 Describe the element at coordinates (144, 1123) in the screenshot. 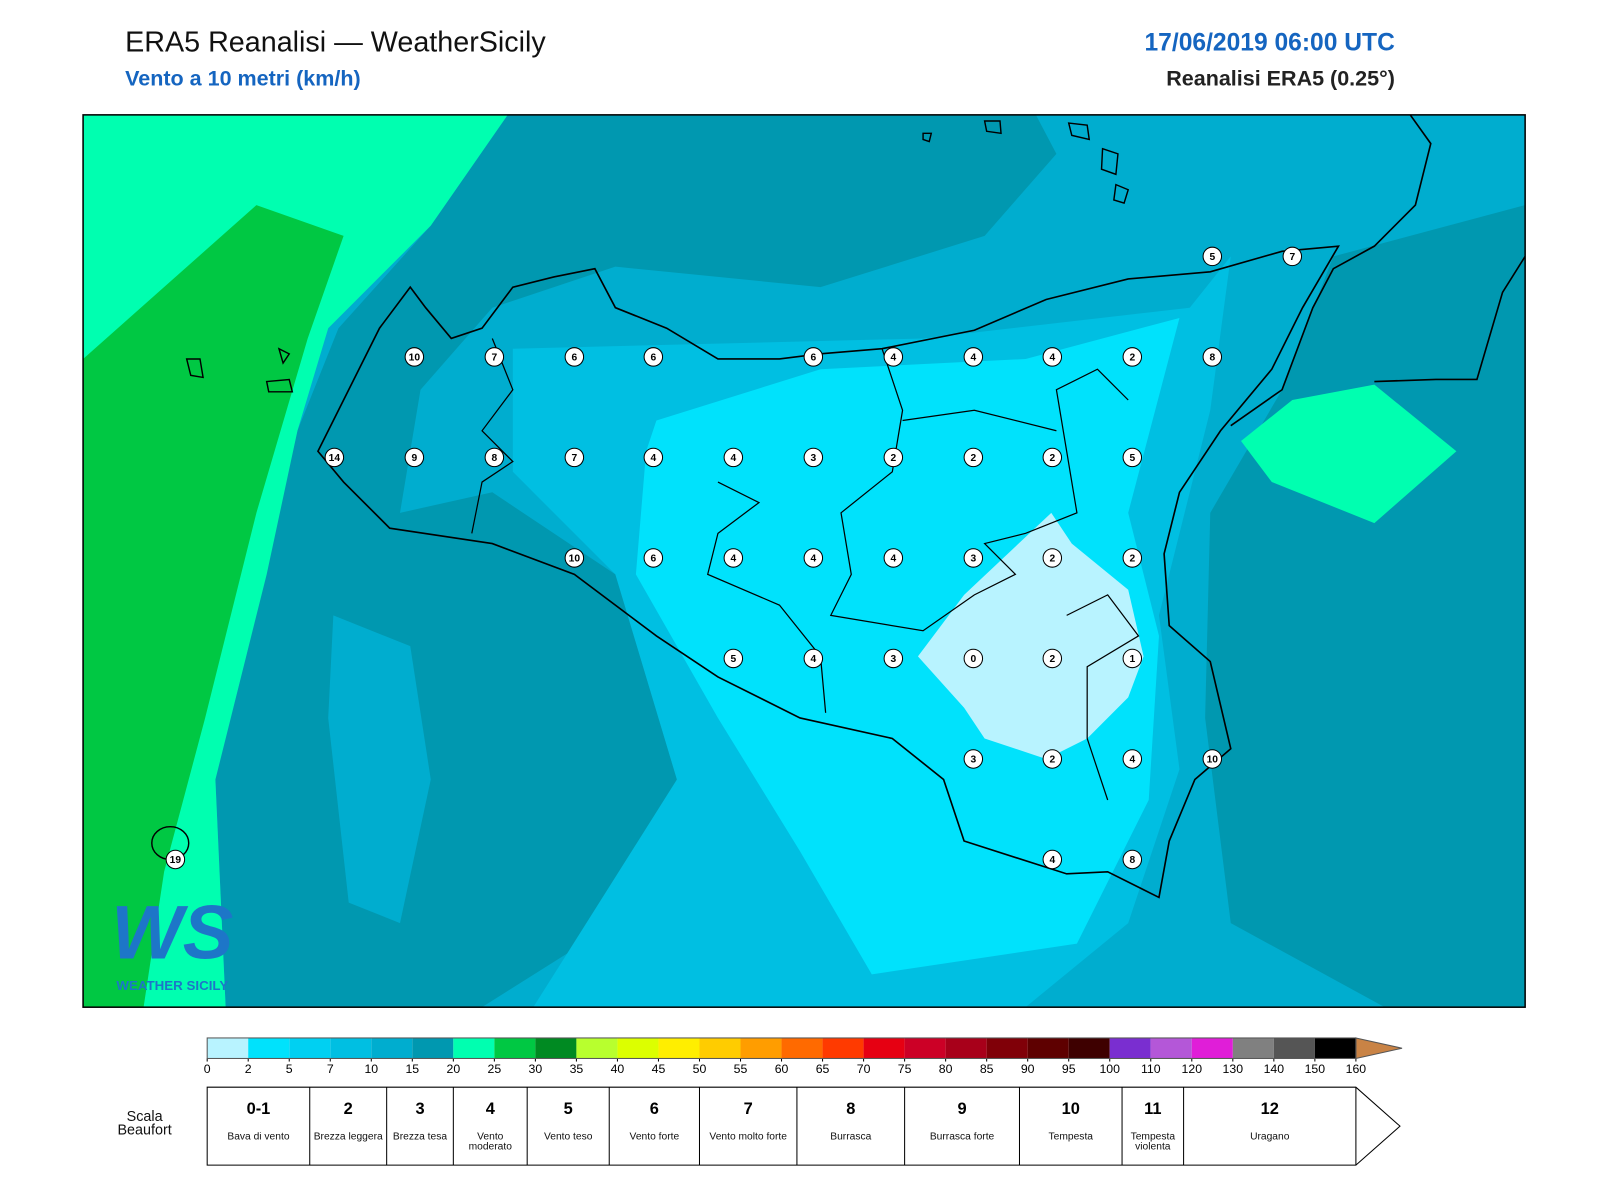

I see `beaufort-title: Scala Beaufort` at that location.